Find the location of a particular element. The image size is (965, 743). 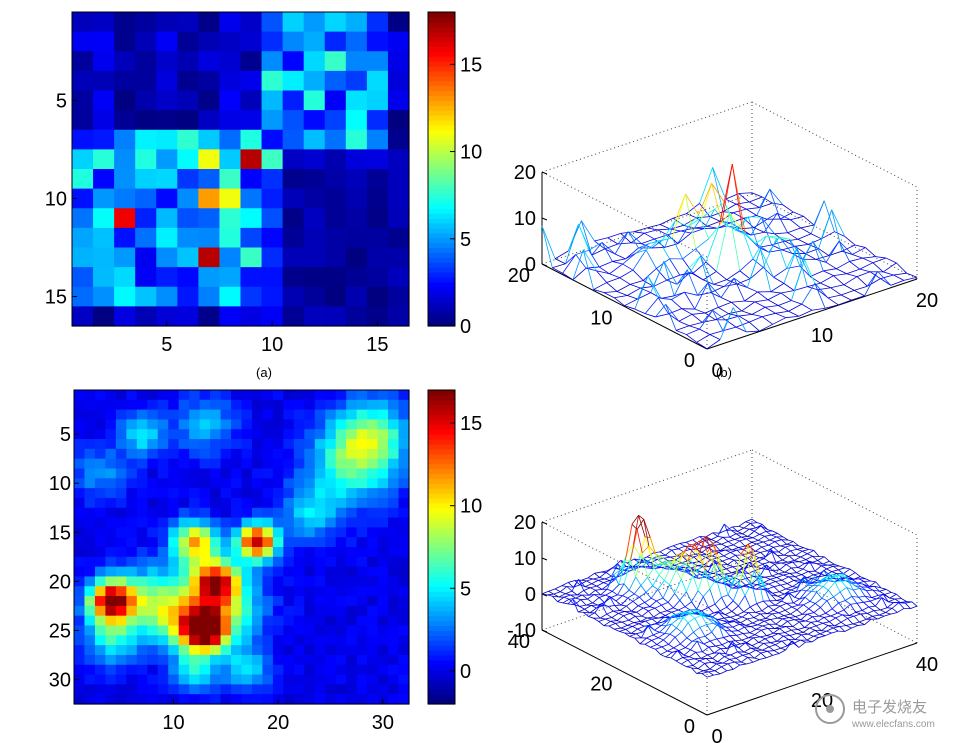

watermark-url: www.elecfans.com is located at coordinates (893, 724).